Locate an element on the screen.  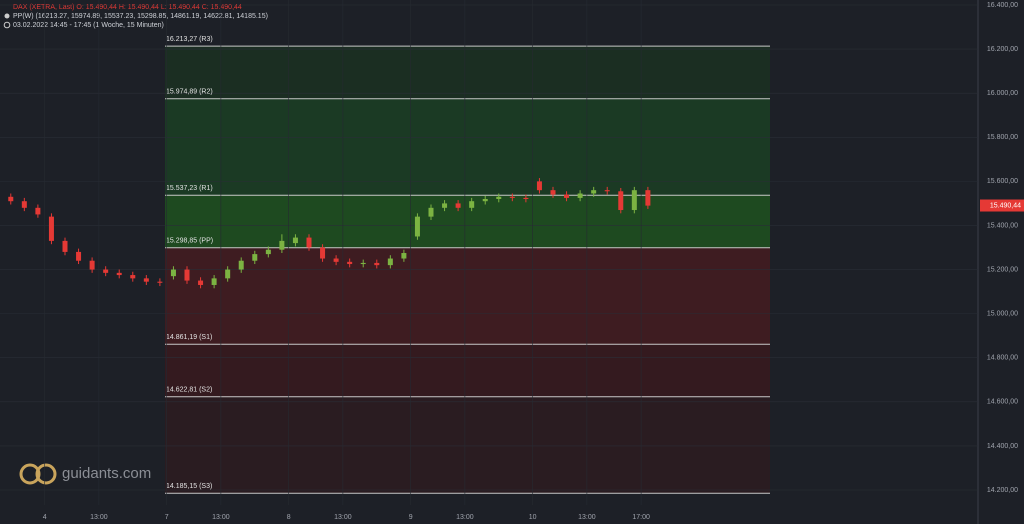
last-price-box is located at coordinates (1002, 205).